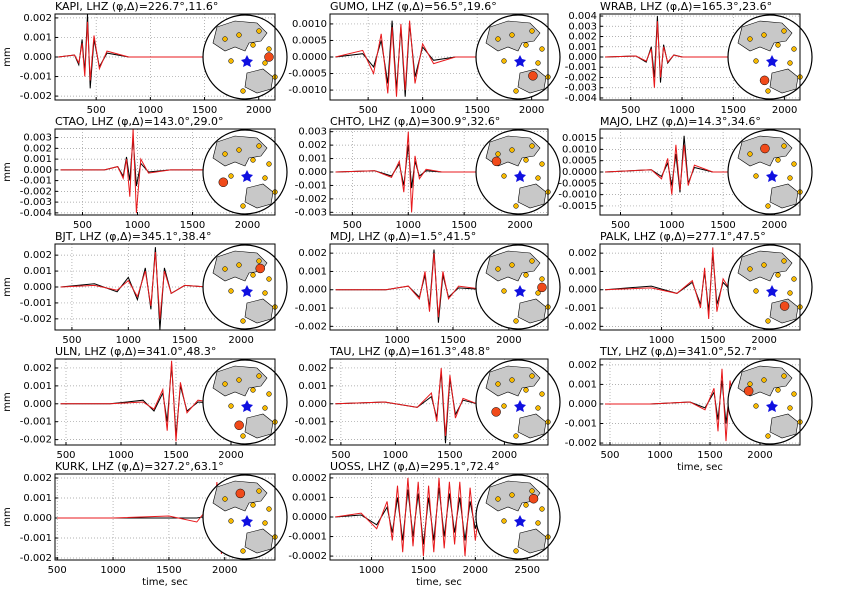  I want to click on map-inset, so click(518, 402).